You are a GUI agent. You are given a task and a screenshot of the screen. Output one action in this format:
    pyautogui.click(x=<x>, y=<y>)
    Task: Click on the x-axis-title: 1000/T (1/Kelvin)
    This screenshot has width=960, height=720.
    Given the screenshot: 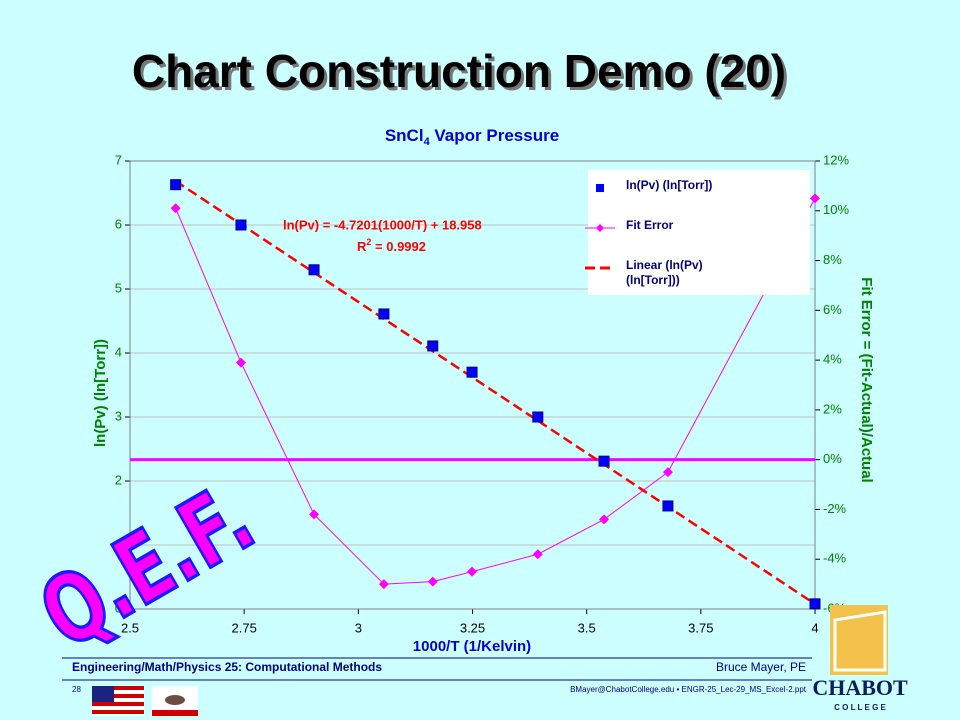 What is the action you would take?
    pyautogui.click(x=472, y=646)
    